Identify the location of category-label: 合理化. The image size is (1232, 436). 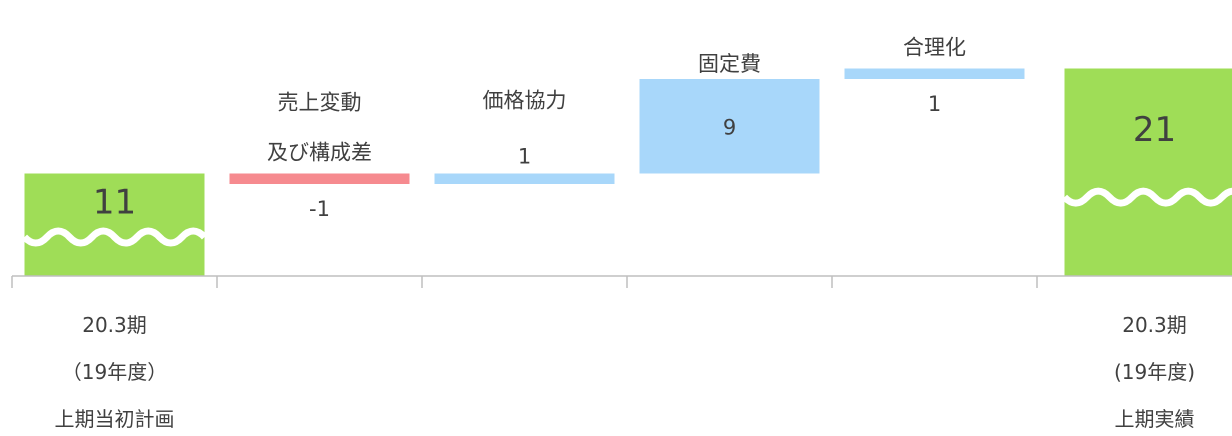
(934, 48).